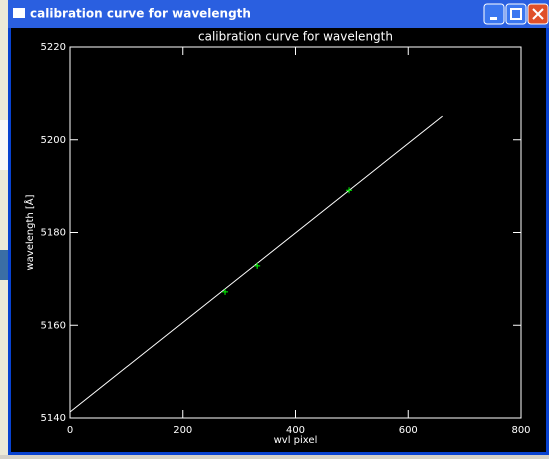 This screenshot has height=459, width=549. I want to click on y-axis-label: wavelength [Å], so click(29, 232).